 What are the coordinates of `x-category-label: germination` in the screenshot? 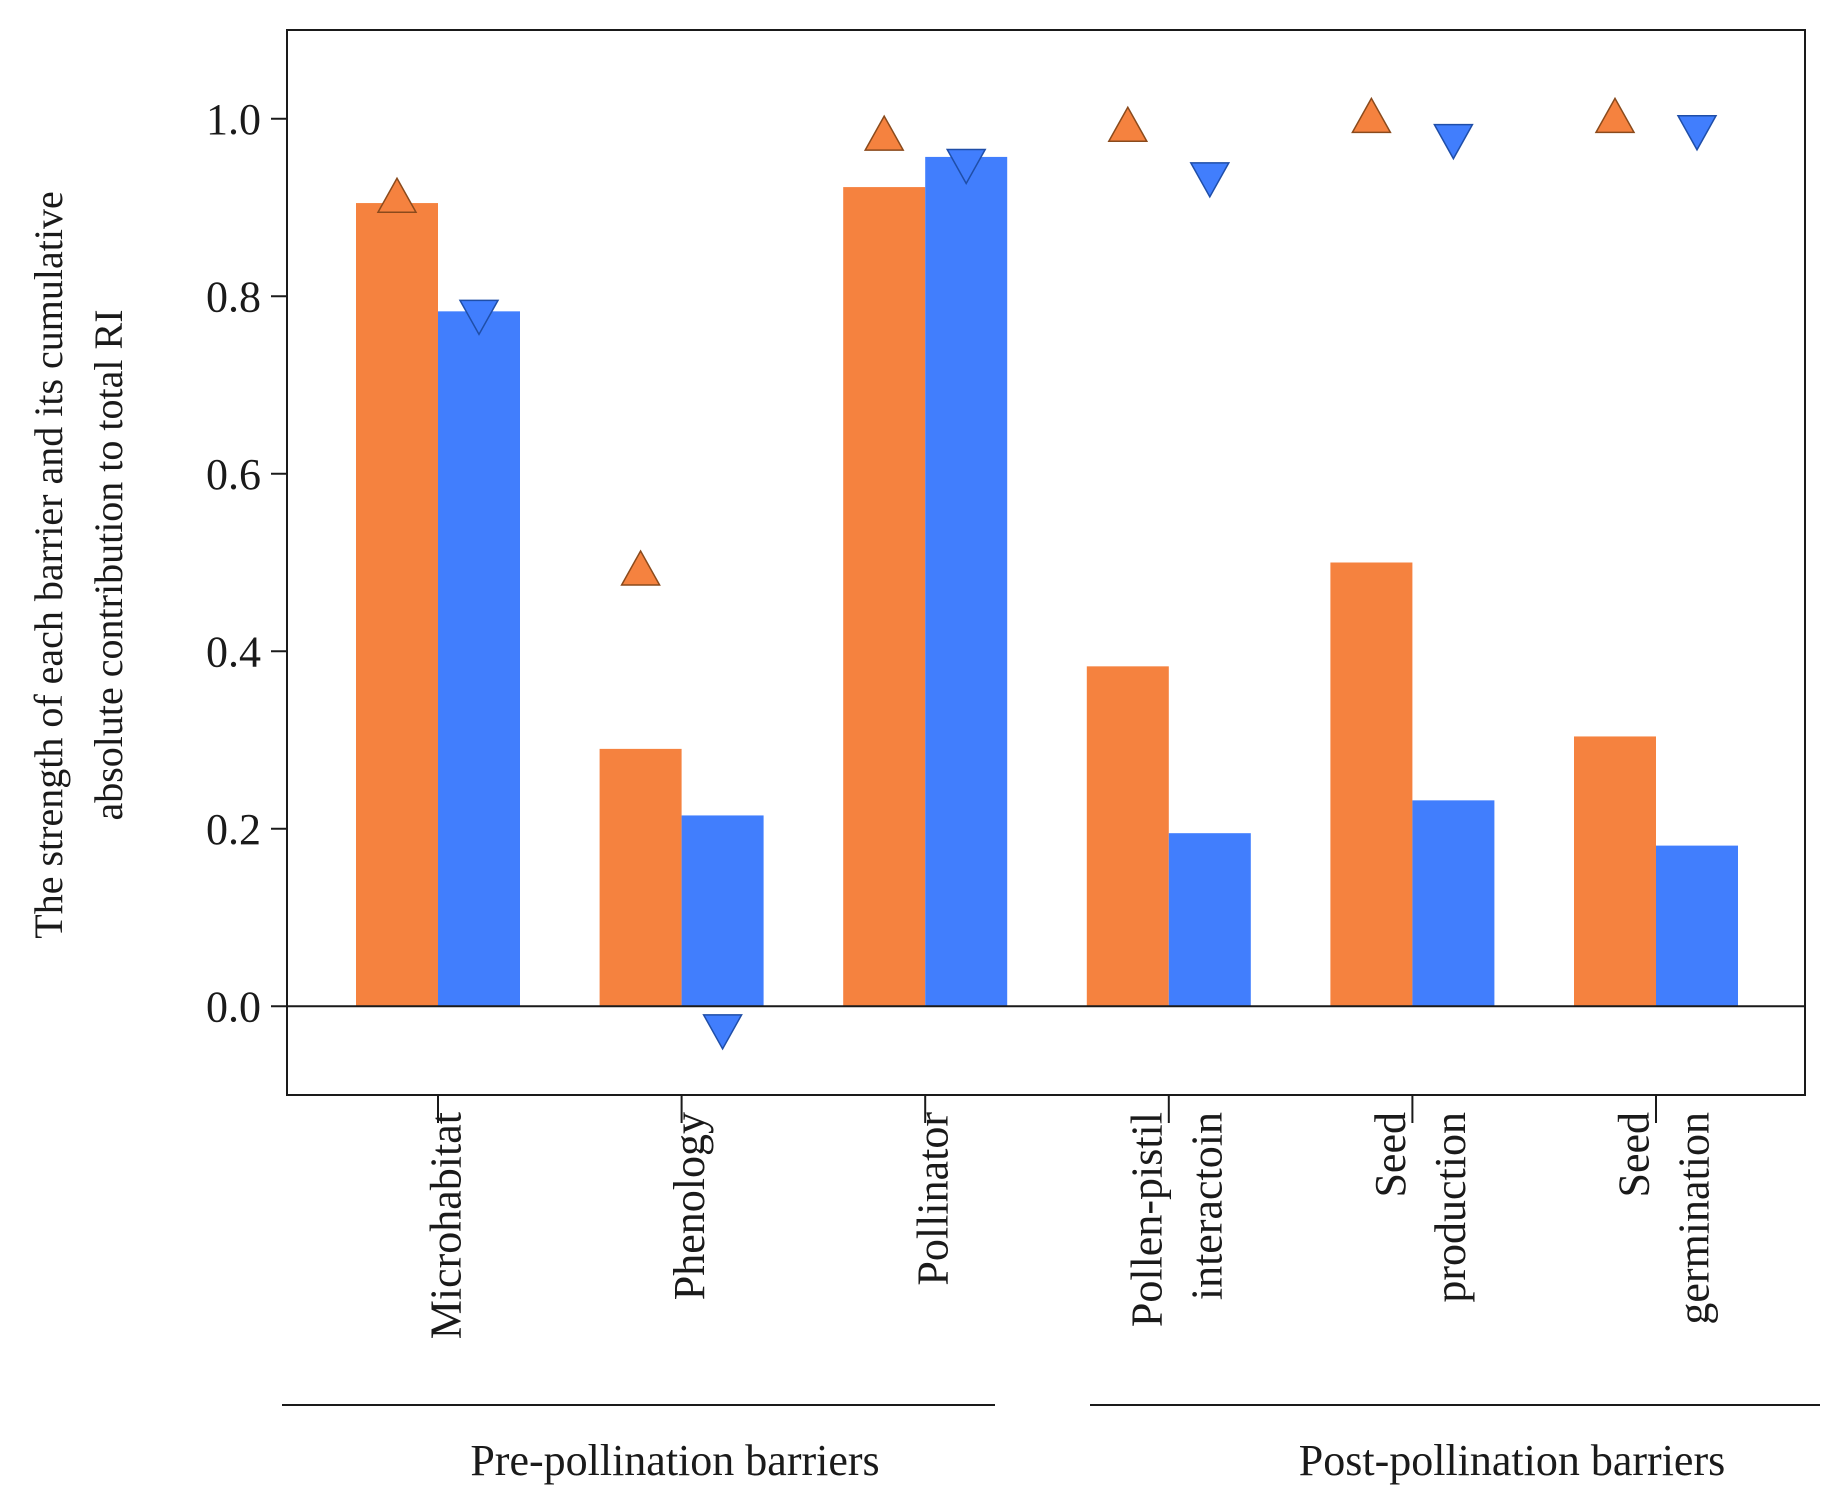 It's located at (1694, 1218).